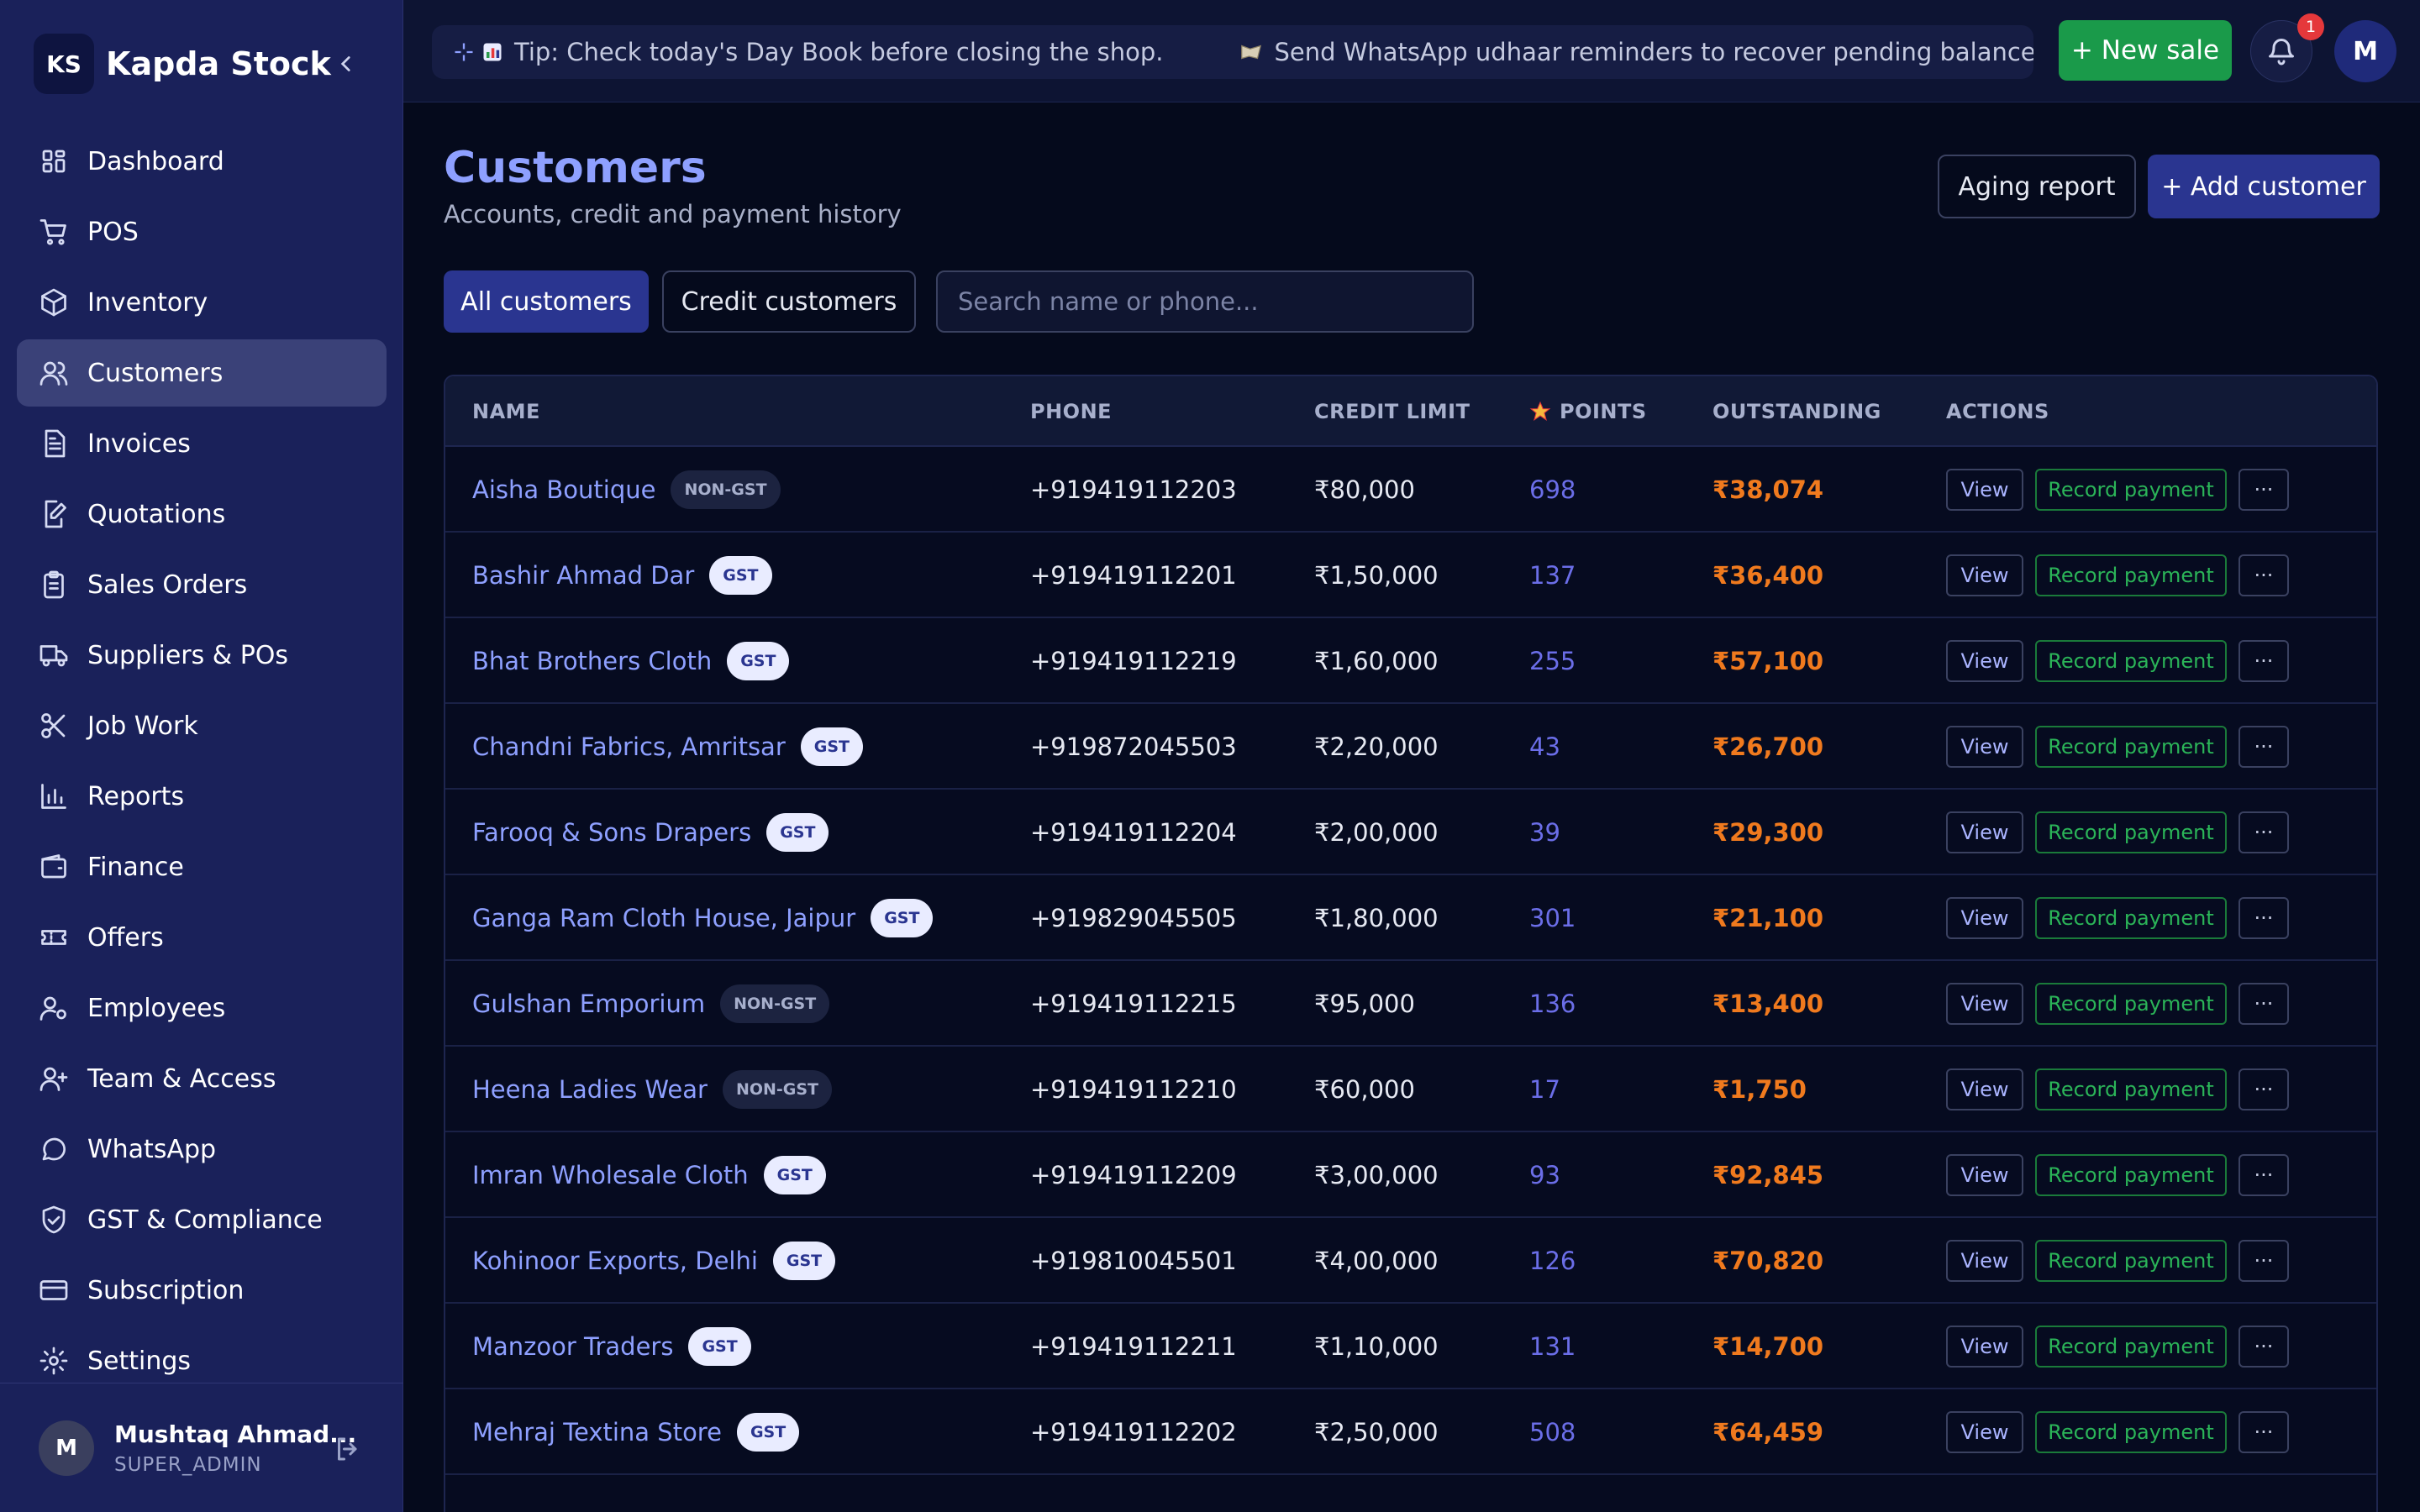 The image size is (2420, 1512). I want to click on customer-name-cell: Mehraj Textina Store GST, so click(636, 1432).